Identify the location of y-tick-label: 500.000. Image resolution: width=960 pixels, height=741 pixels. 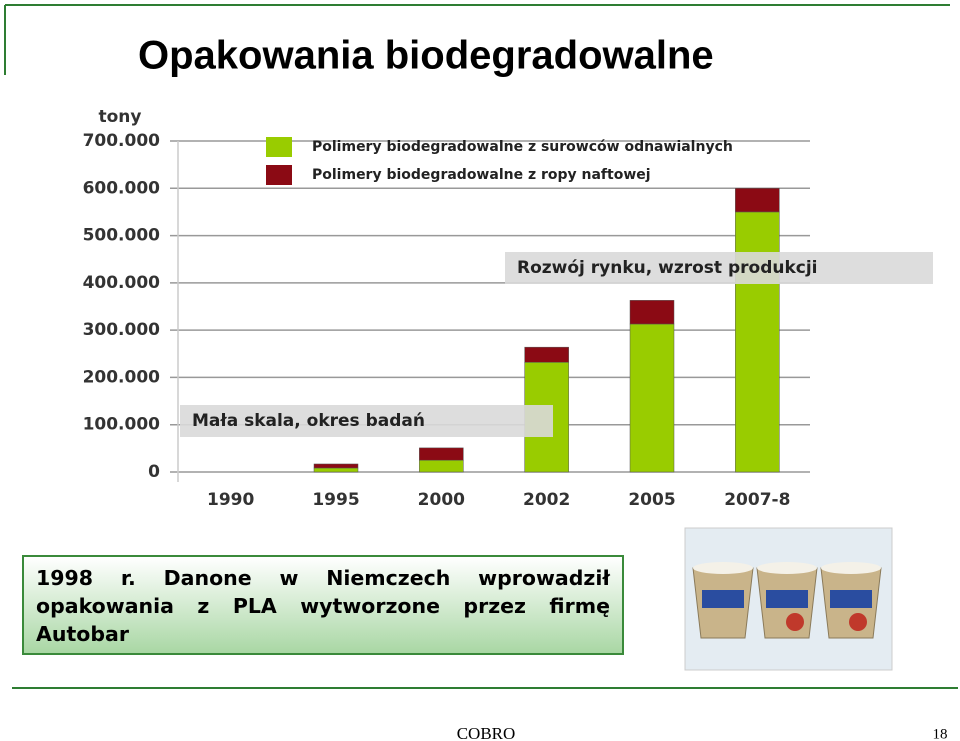
(122, 236).